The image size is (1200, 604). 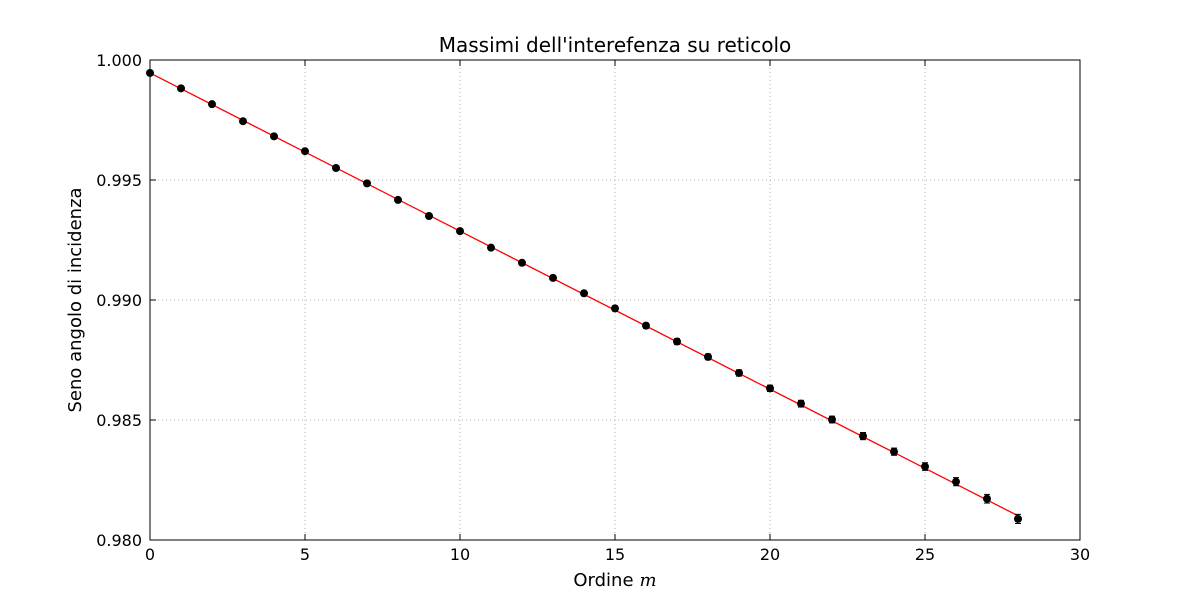 I want to click on y-tick-label: 0.990, so click(x=119, y=300).